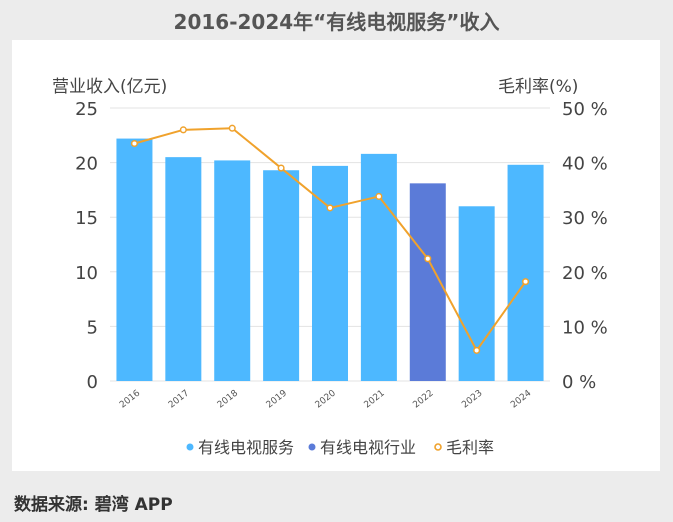 This screenshot has width=673, height=522. I want to click on x-tick-label: 2019, so click(277, 399).